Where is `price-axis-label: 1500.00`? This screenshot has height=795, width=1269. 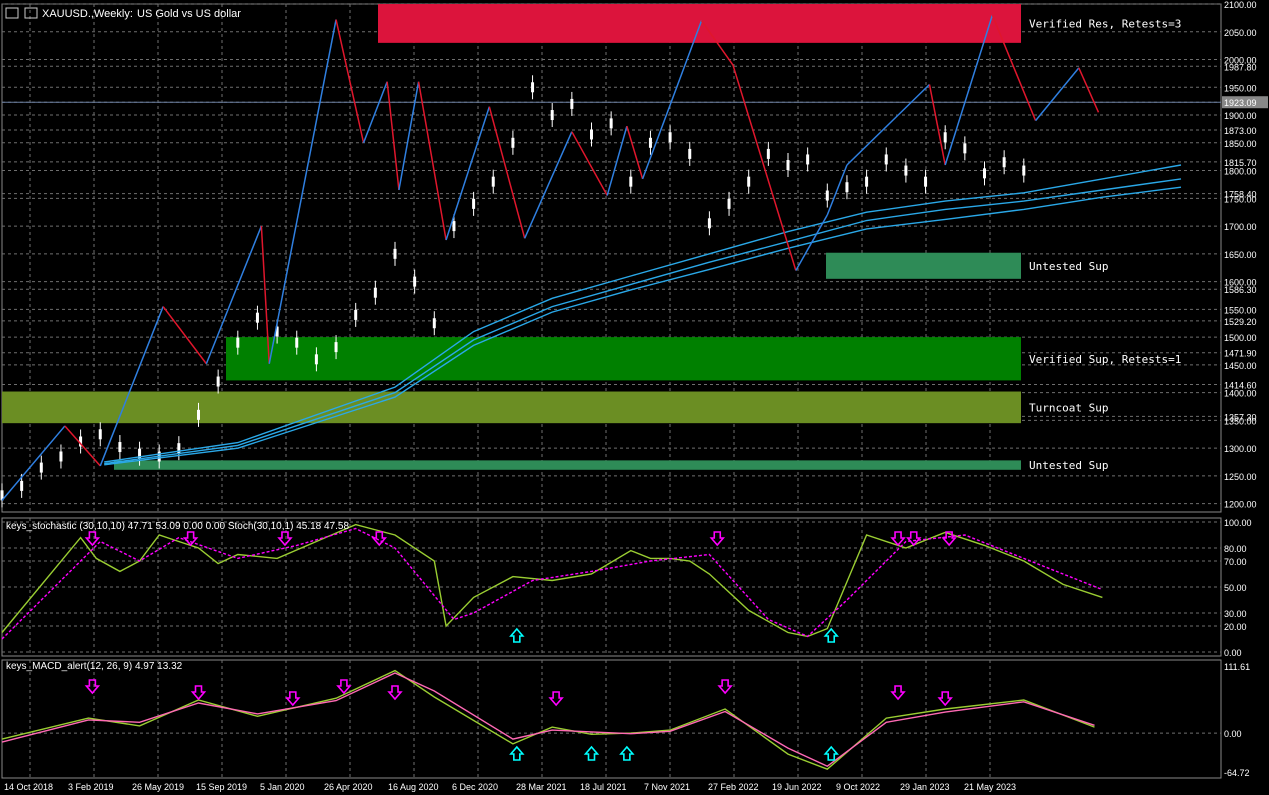 price-axis-label: 1500.00 is located at coordinates (1240, 338).